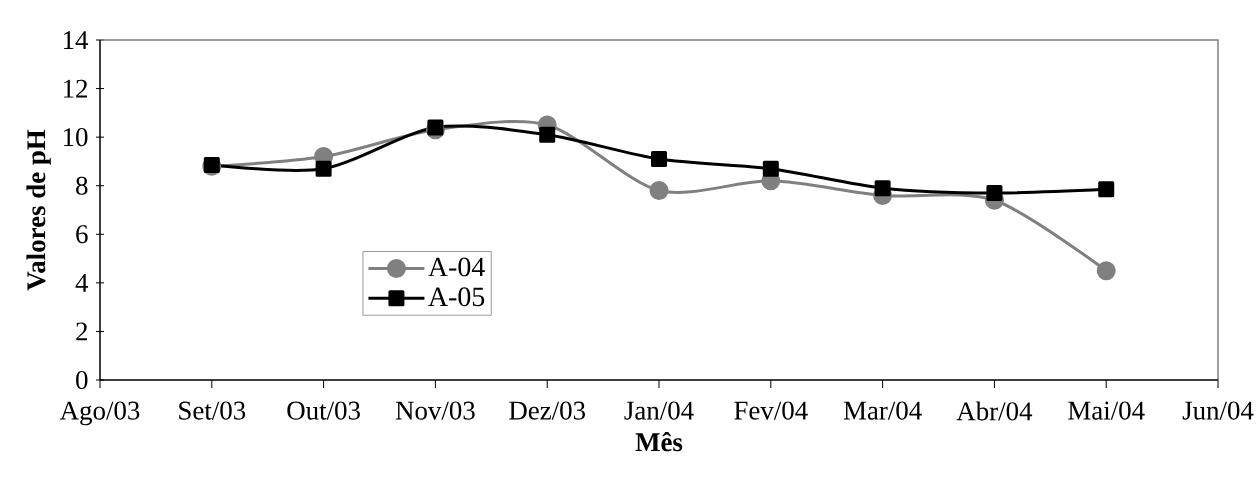 The width and height of the screenshot is (1257, 489). Describe the element at coordinates (435, 410) in the screenshot. I see `x-tick-label: Nov/03` at that location.